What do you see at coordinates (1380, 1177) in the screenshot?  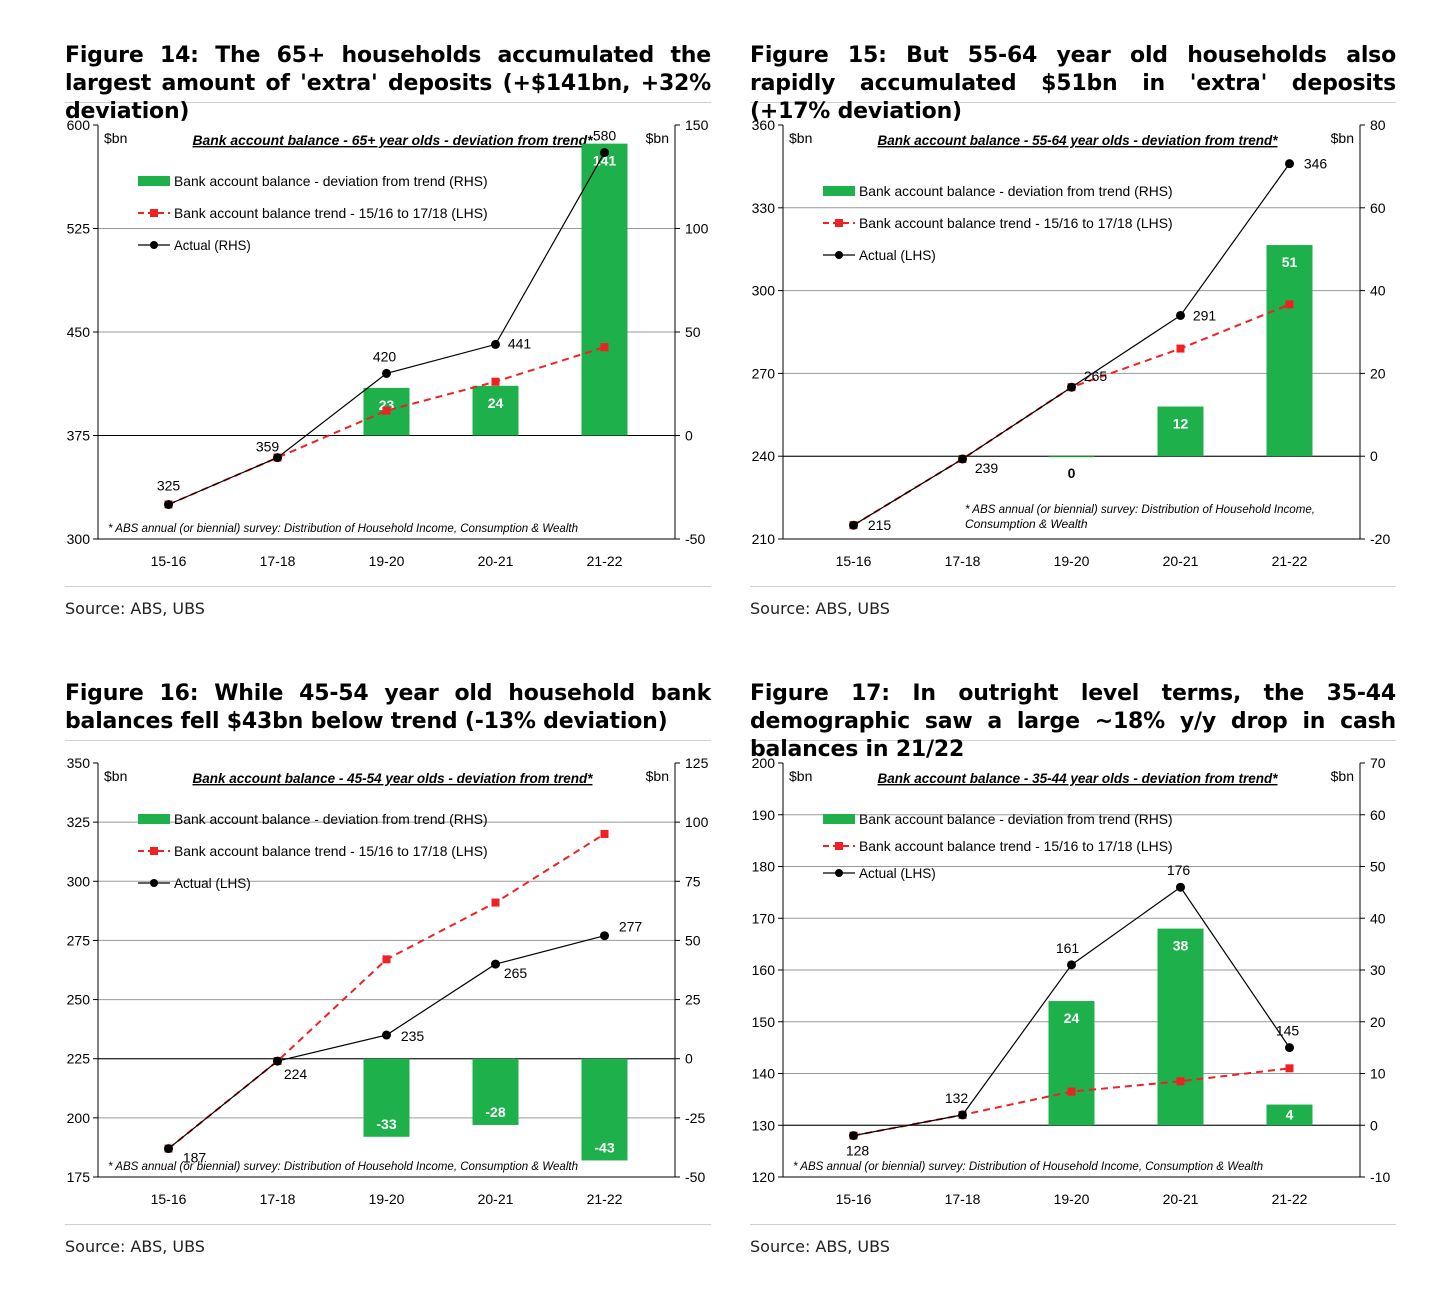 I see `right-tick-label: -10` at bounding box center [1380, 1177].